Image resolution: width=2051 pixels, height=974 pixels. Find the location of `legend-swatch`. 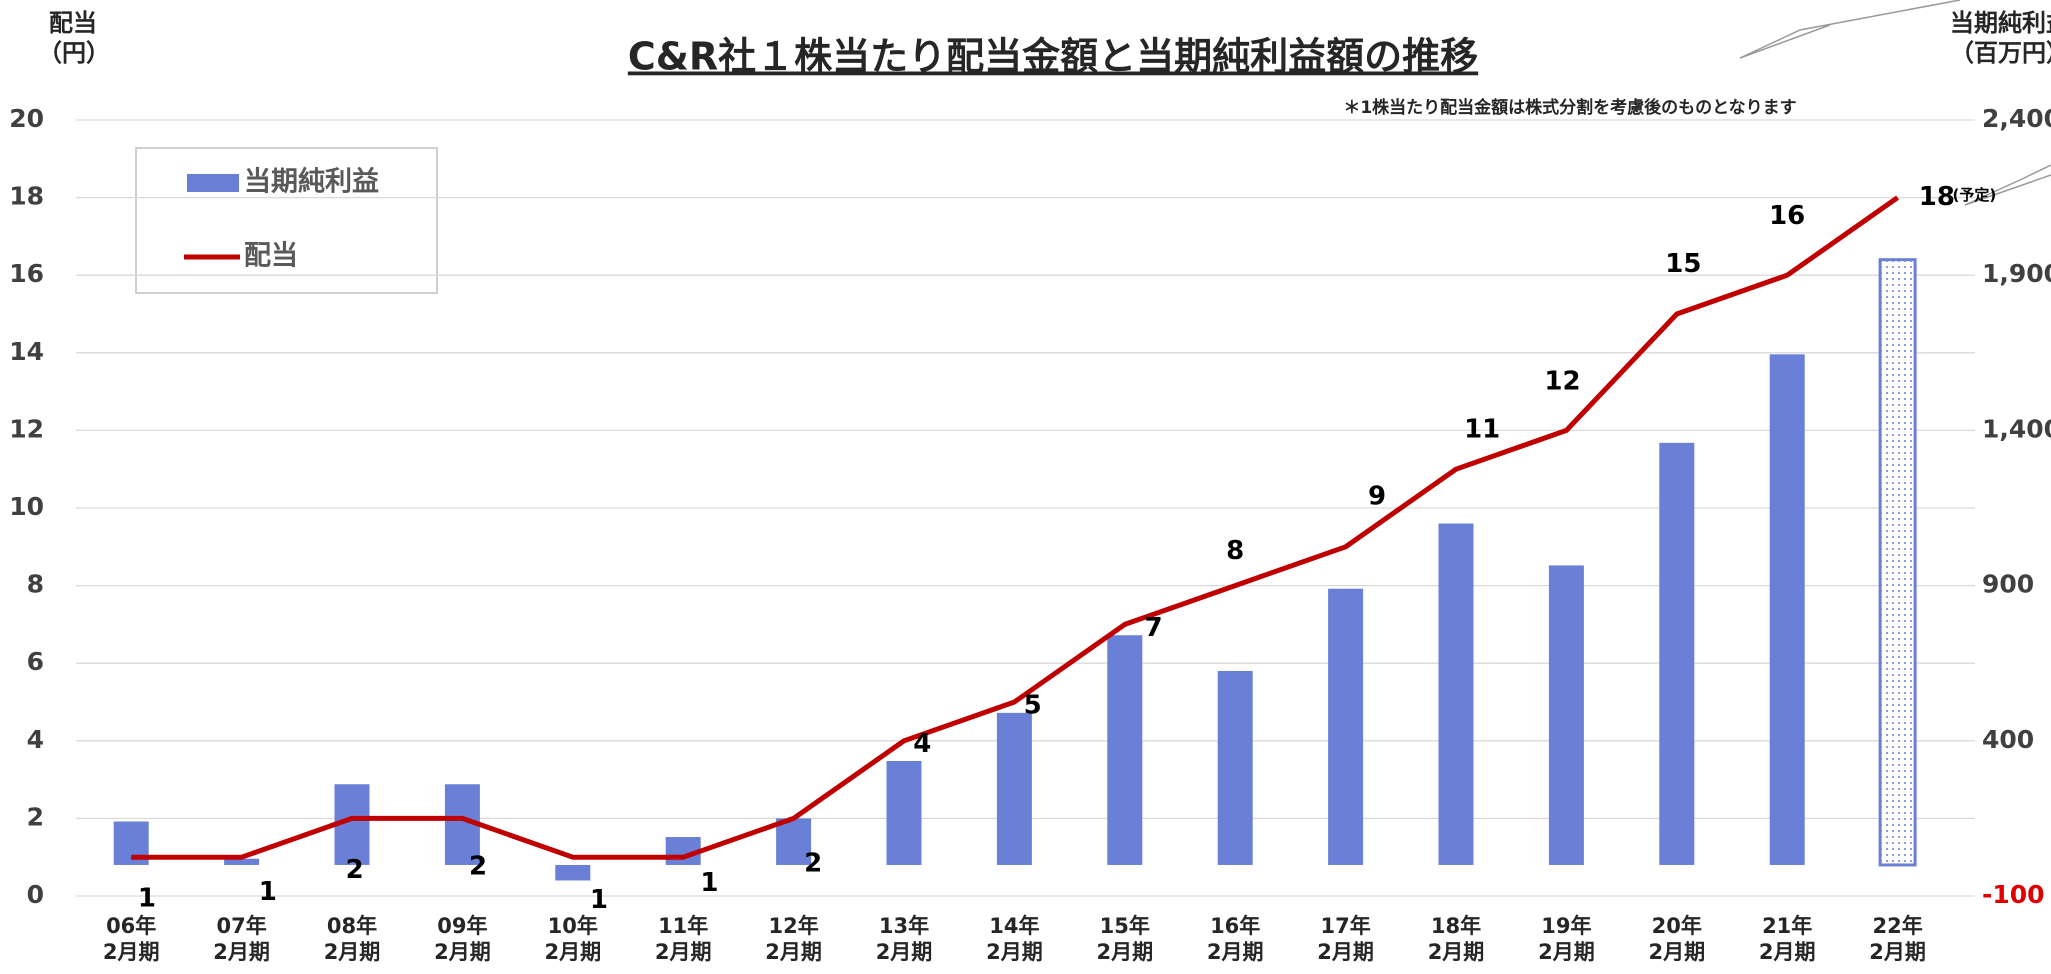

legend-swatch is located at coordinates (213, 183).